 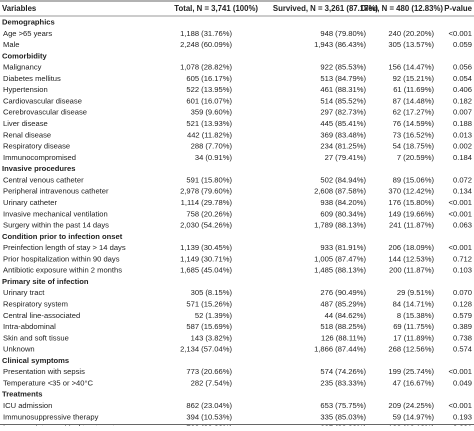 What do you see at coordinates (343, 292) in the screenshot?
I see `cell-value: 276 (90.49%)` at bounding box center [343, 292].